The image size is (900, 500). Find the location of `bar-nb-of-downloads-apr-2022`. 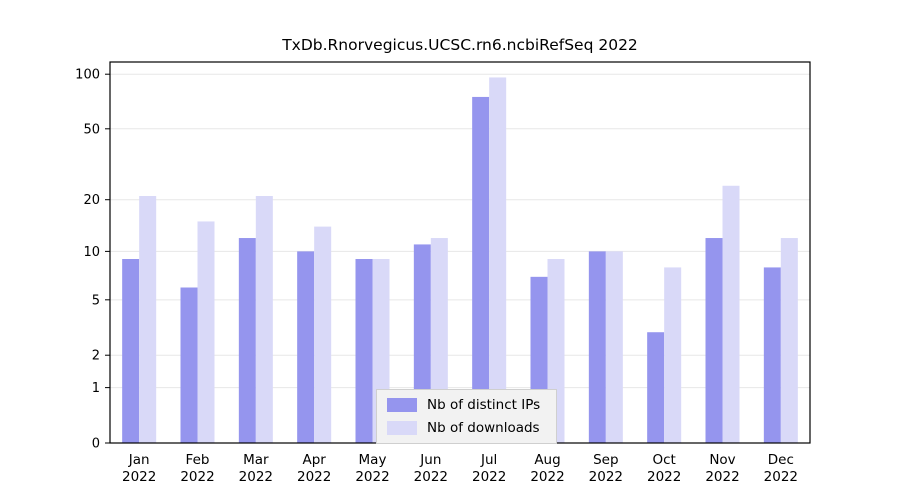

bar-nb-of-downloads-apr-2022 is located at coordinates (323, 334).